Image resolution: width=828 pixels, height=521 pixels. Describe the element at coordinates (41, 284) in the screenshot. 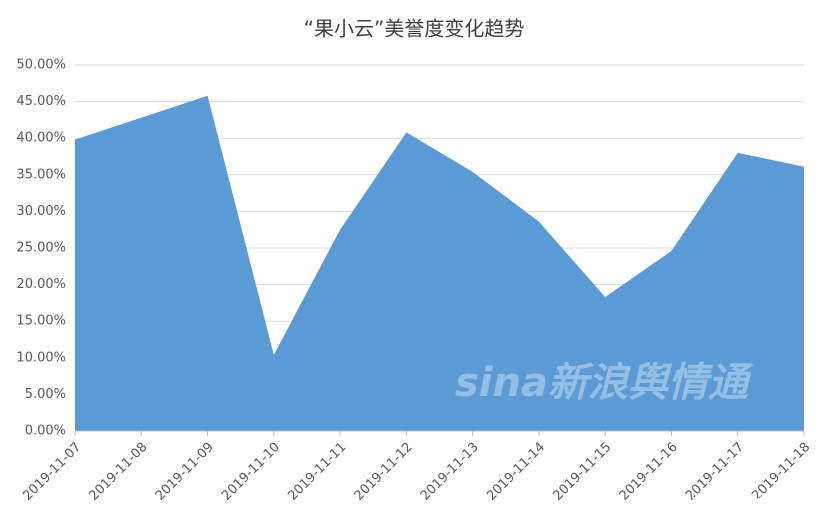

I see `y-tick-label: 20.00%` at that location.